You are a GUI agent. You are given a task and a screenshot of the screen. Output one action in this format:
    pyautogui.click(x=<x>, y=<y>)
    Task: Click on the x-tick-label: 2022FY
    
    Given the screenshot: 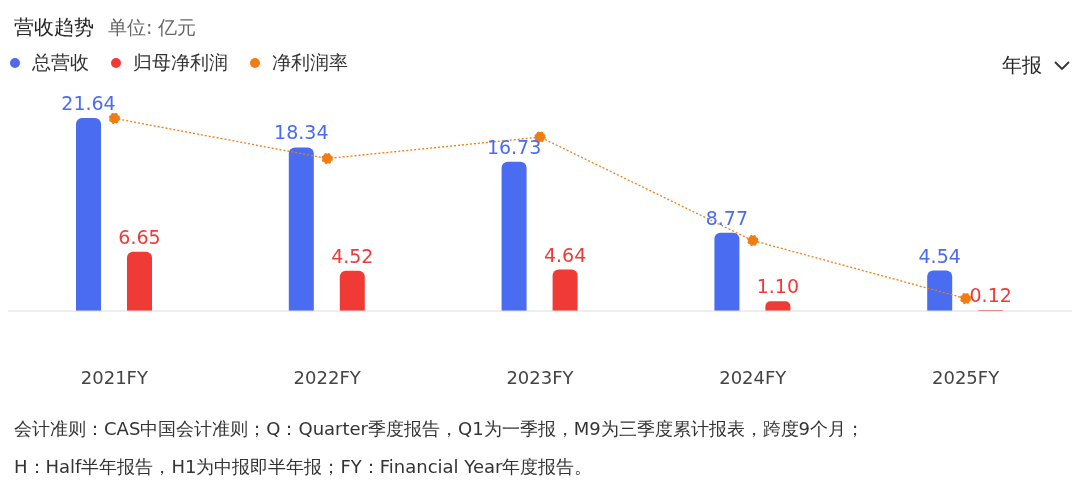 What is the action you would take?
    pyautogui.click(x=327, y=377)
    